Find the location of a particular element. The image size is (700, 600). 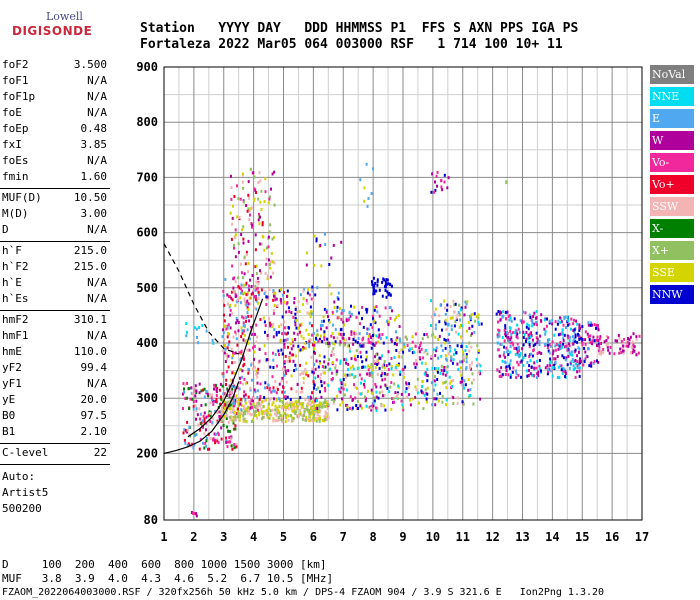

param-name: B1 is located at coordinates (9, 431).